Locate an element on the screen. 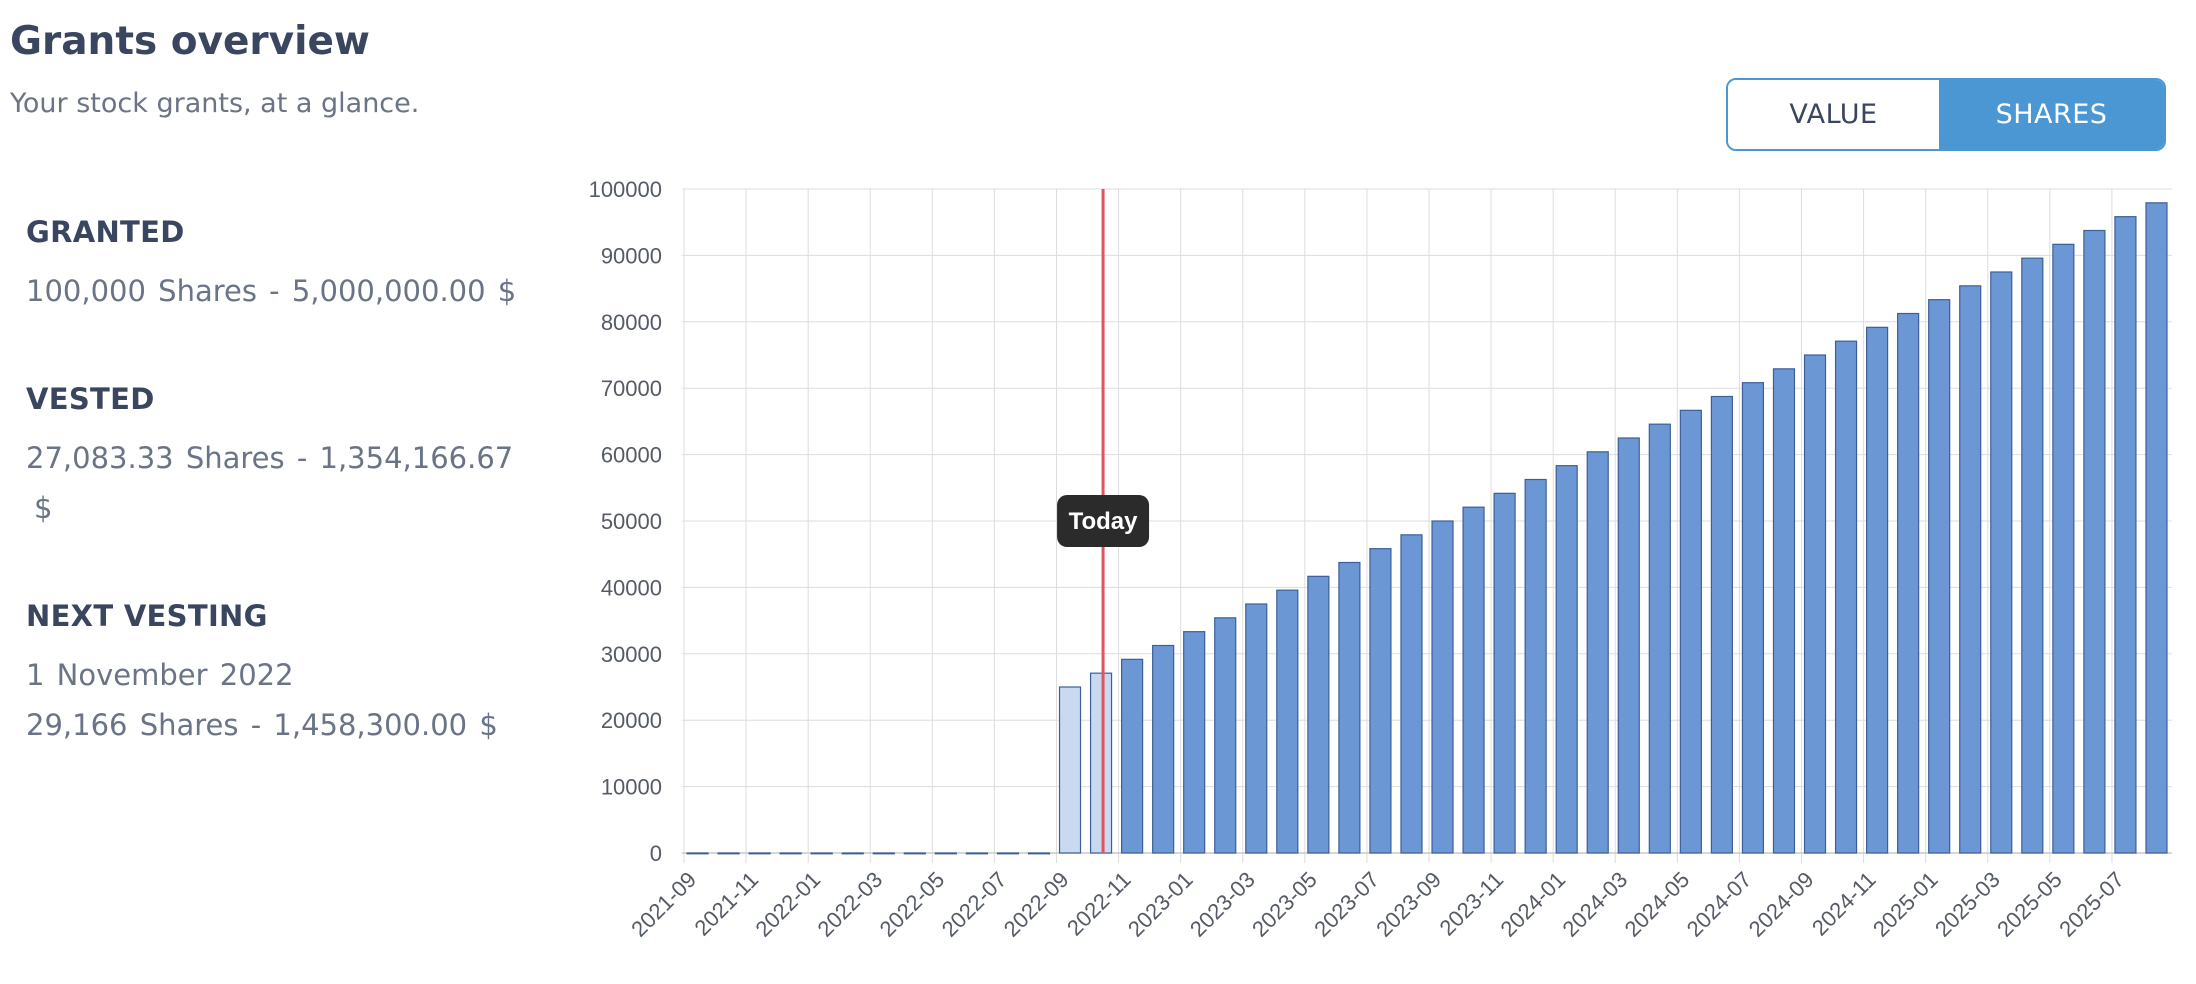  x-tick-label: 2023-05 is located at coordinates (1284, 904).